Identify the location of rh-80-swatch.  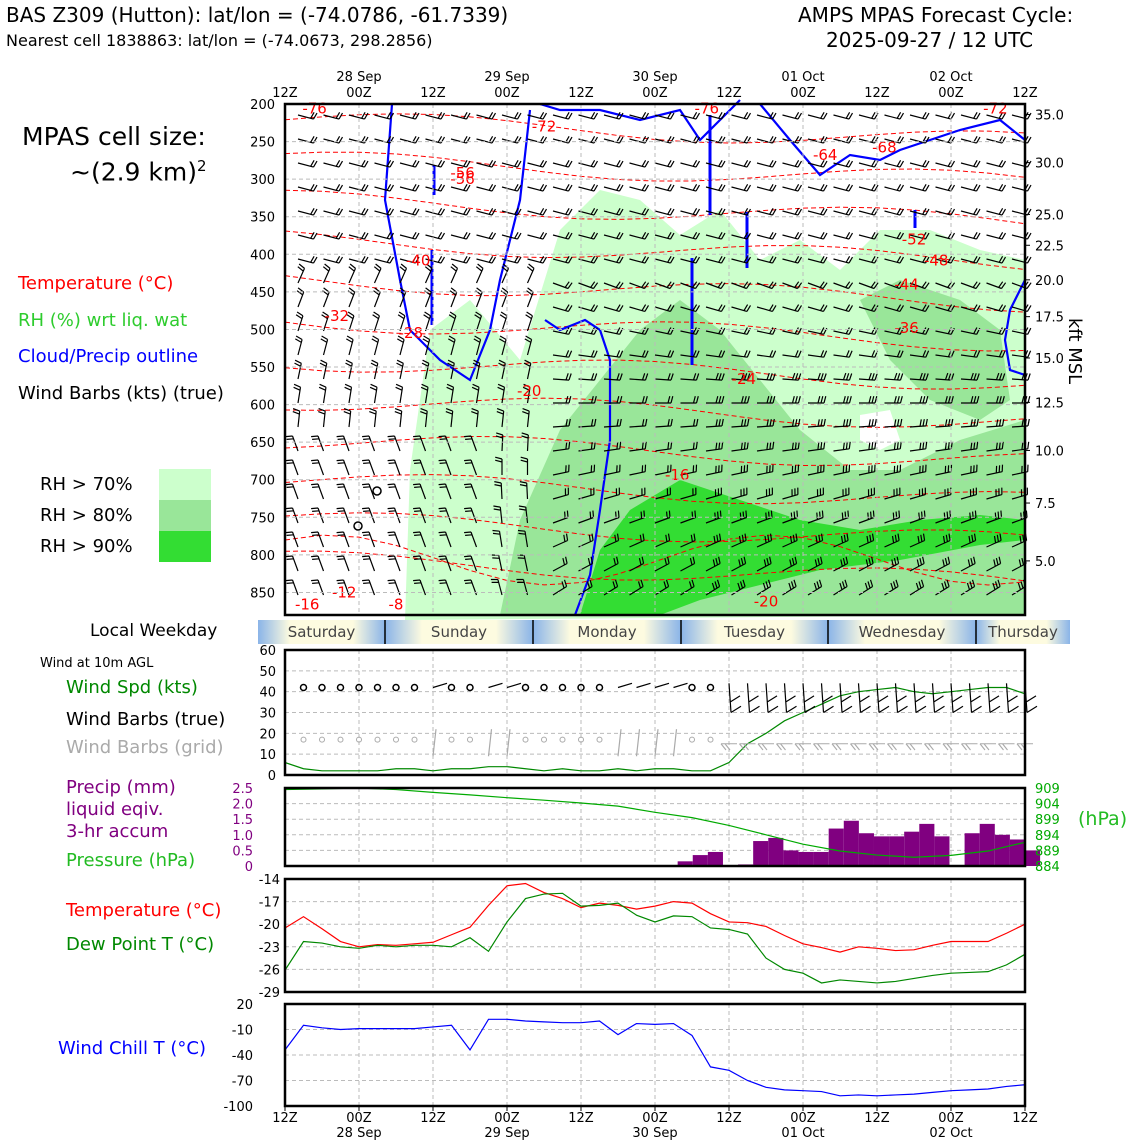
(185, 515).